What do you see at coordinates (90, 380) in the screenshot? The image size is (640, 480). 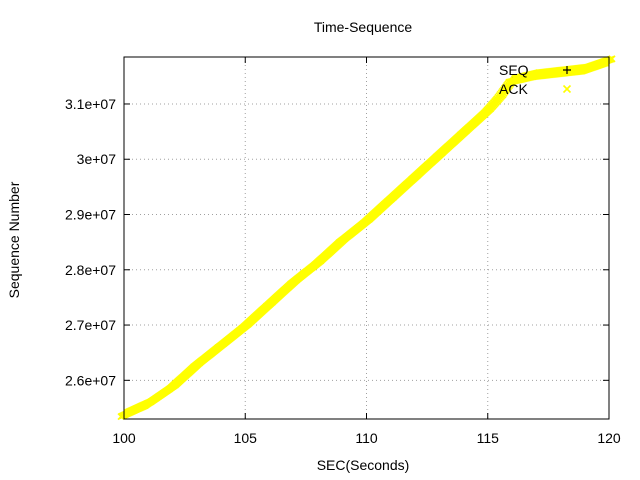 I see `y-tick-label: 2.6e+07` at bounding box center [90, 380].